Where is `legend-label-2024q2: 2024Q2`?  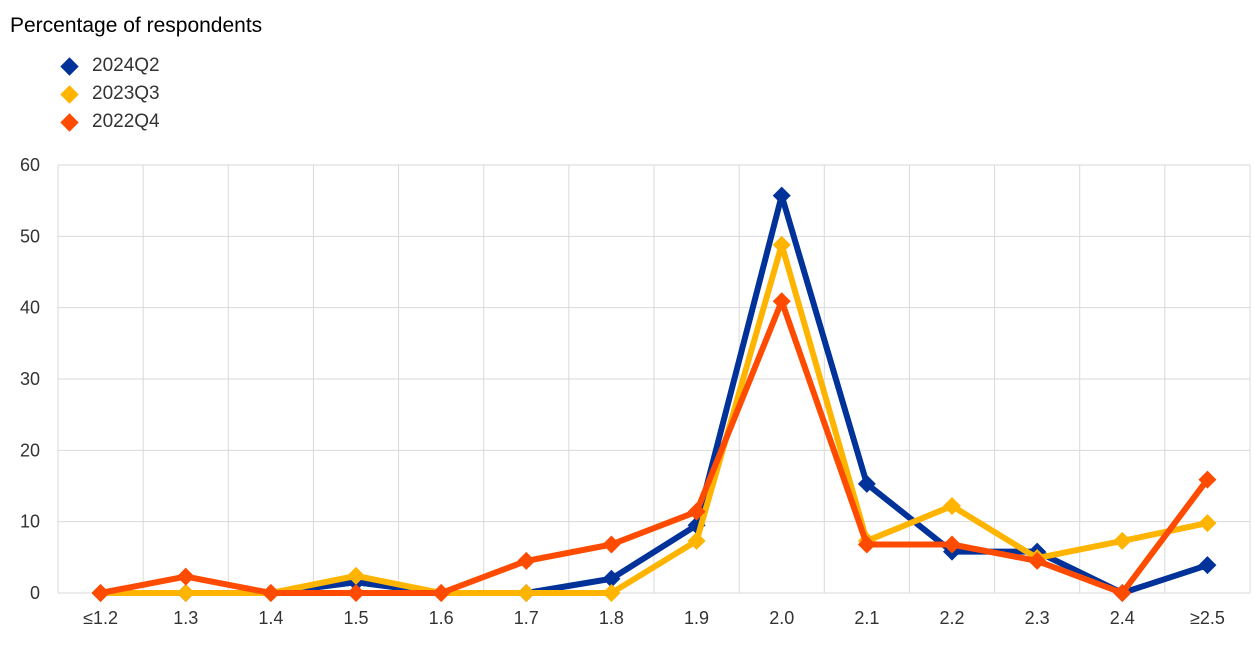
legend-label-2024q2: 2024Q2 is located at coordinates (126, 65).